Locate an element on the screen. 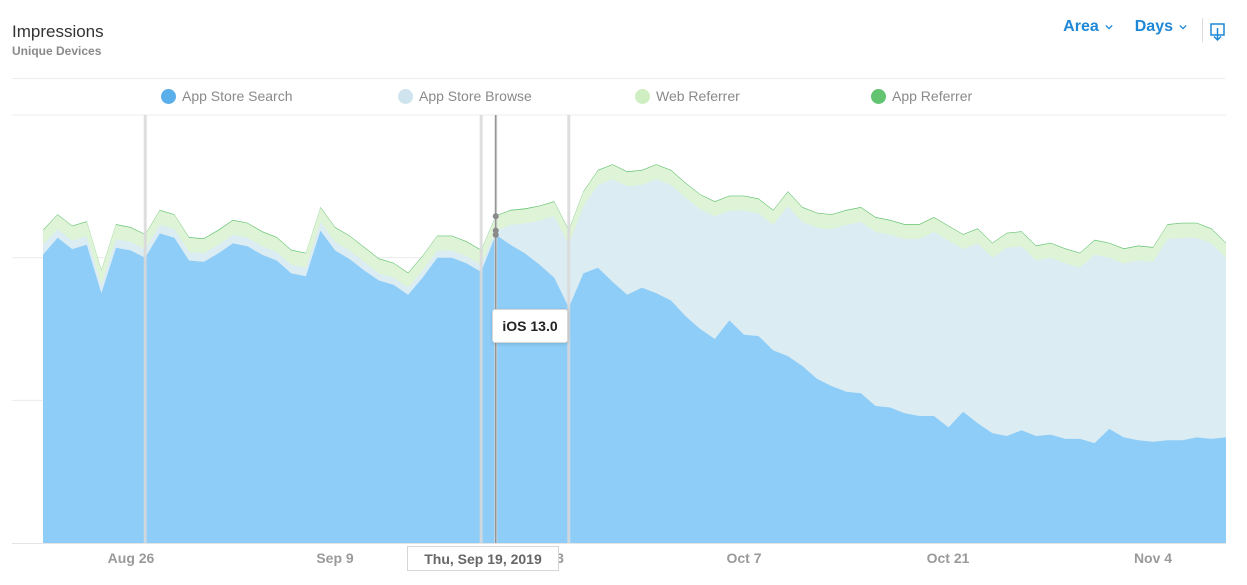  hover-date-badge: Thu, Sep 19, 2019 is located at coordinates (483, 558).